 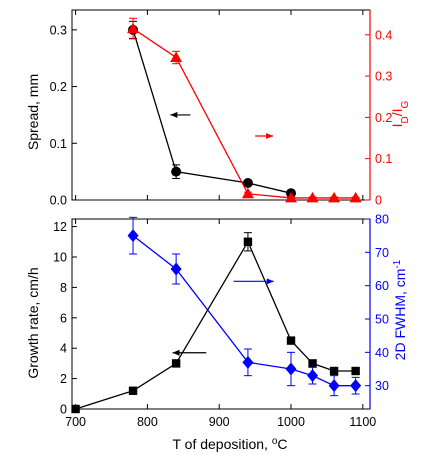 I want to click on bottom-right-axis-title: 2D FWHM, cm-1, so click(x=400, y=309).